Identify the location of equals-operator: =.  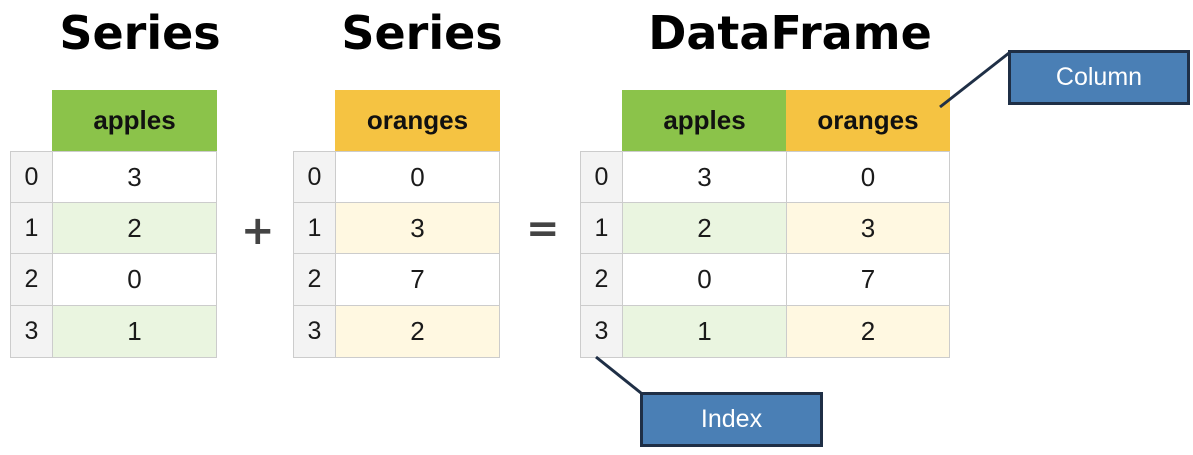
(543, 229).